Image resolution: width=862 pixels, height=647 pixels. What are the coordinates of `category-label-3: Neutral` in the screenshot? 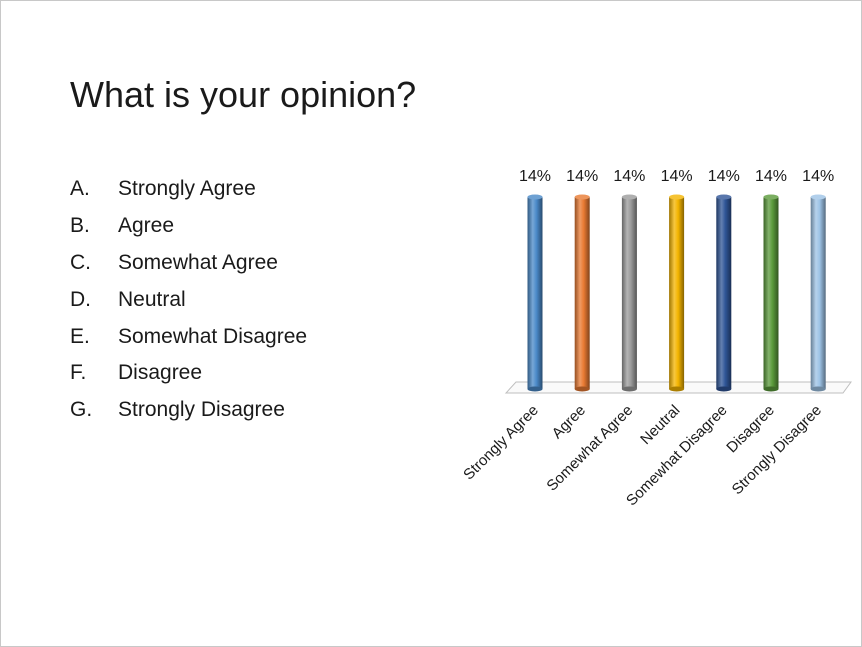 It's located at (660, 425).